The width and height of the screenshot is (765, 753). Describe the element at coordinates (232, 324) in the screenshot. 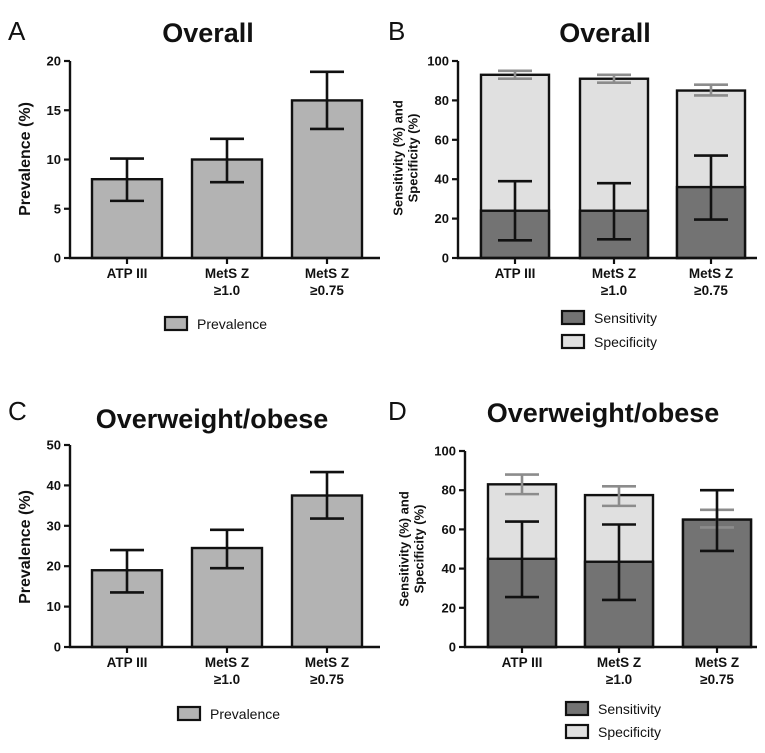

I see `panel-a-legend-label-prevalence: Prevalence` at that location.